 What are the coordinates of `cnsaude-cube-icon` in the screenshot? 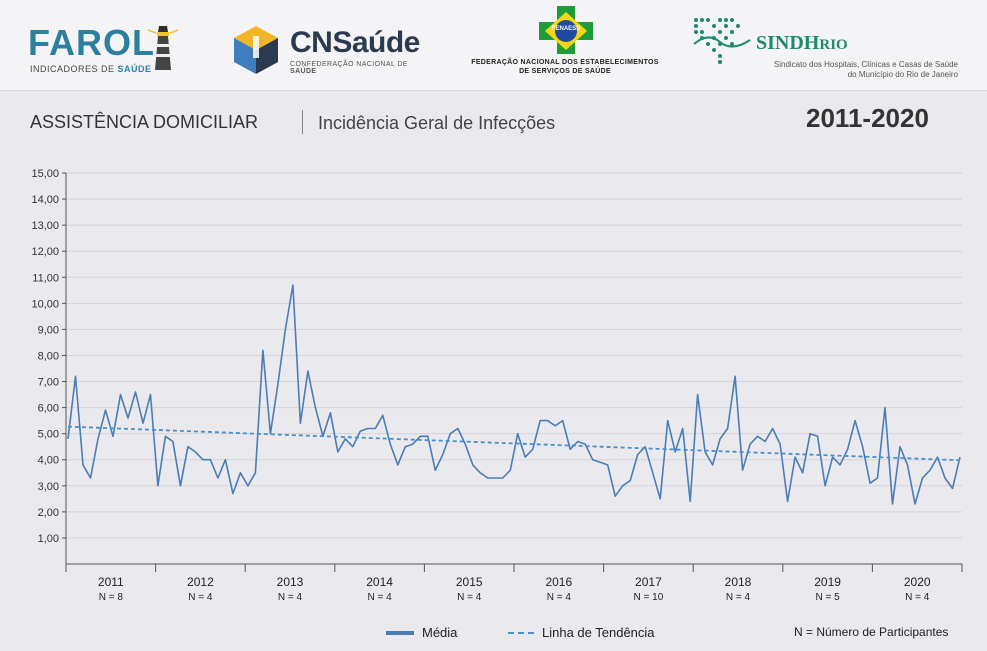 It's located at (256, 50).